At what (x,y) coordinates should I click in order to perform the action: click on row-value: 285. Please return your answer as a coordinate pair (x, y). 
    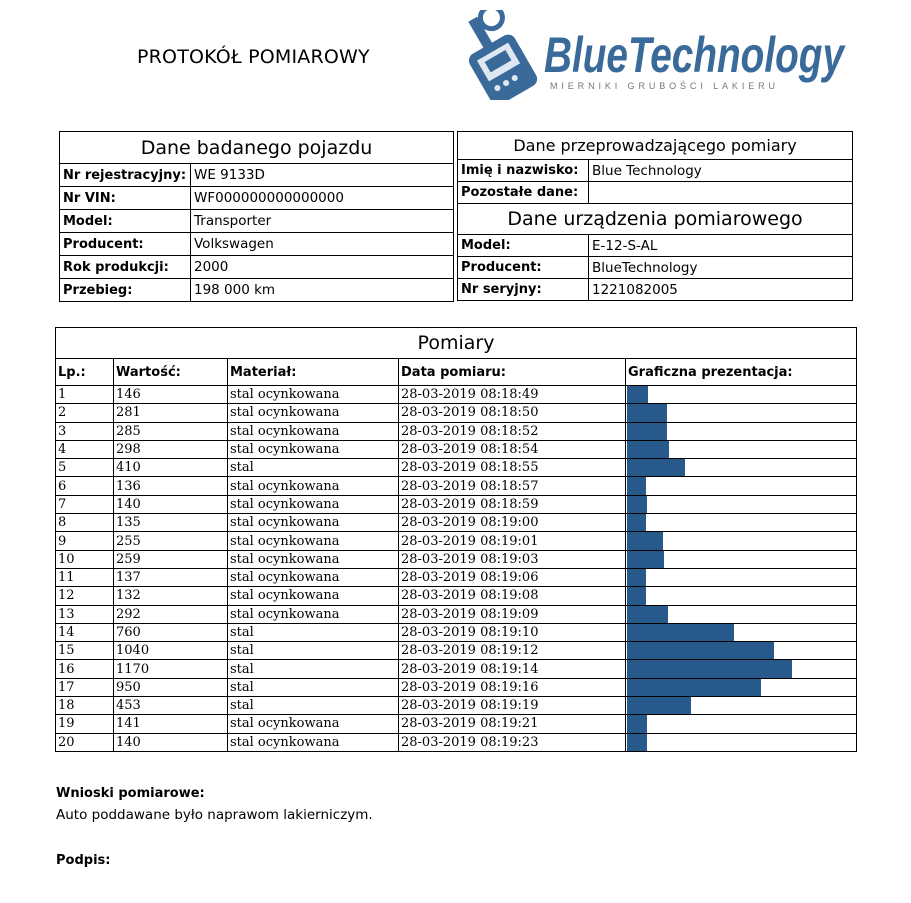
    Looking at the image, I should click on (170, 431).